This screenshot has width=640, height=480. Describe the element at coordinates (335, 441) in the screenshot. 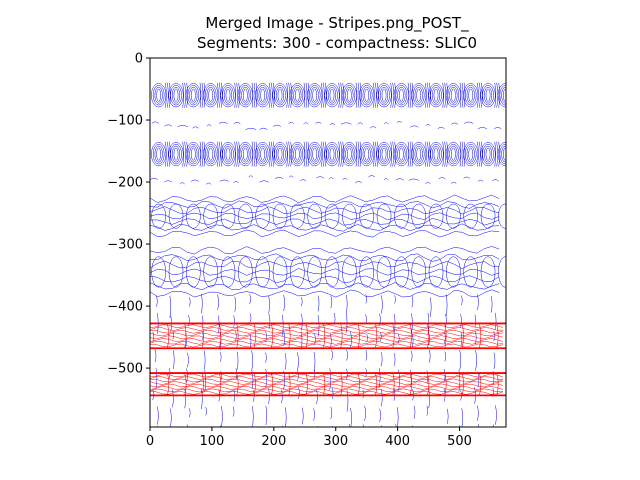

I see `x-tick-label: 300` at that location.